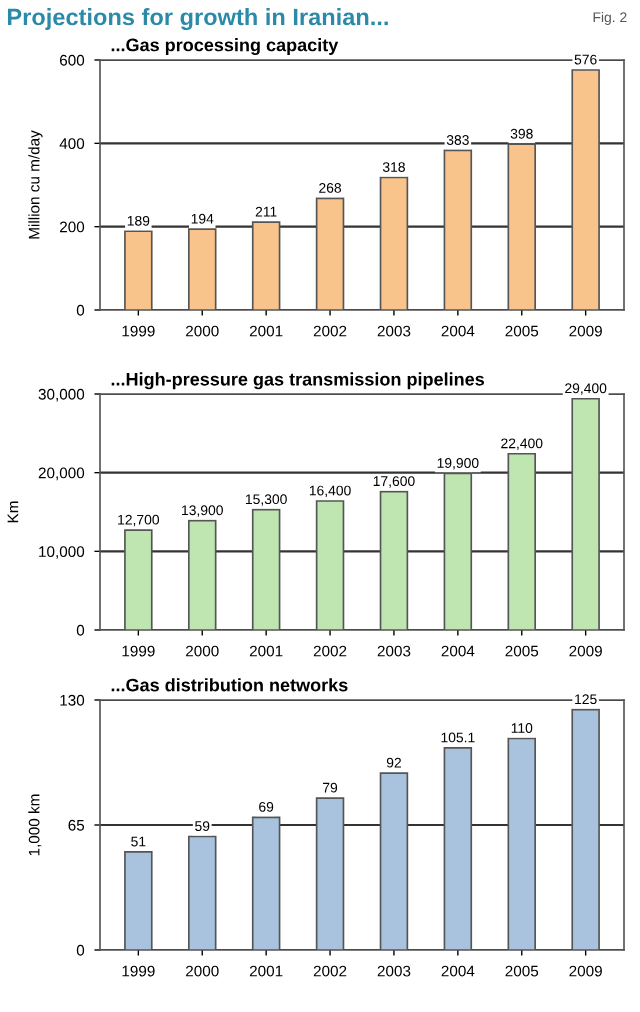 The width and height of the screenshot is (640, 1012). Describe the element at coordinates (229, 685) in the screenshot. I see `chart-subtitle: ...Gas distribution networks` at that location.